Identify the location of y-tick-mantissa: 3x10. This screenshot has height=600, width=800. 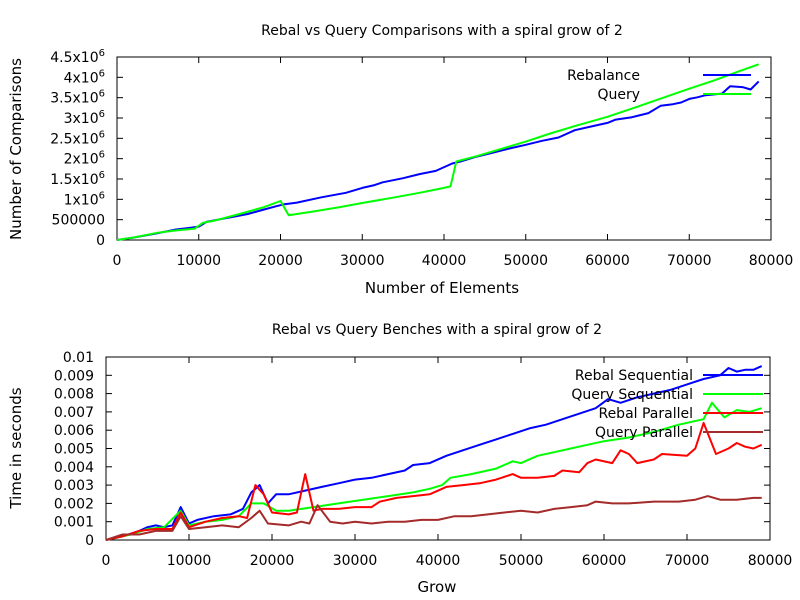
(81, 119).